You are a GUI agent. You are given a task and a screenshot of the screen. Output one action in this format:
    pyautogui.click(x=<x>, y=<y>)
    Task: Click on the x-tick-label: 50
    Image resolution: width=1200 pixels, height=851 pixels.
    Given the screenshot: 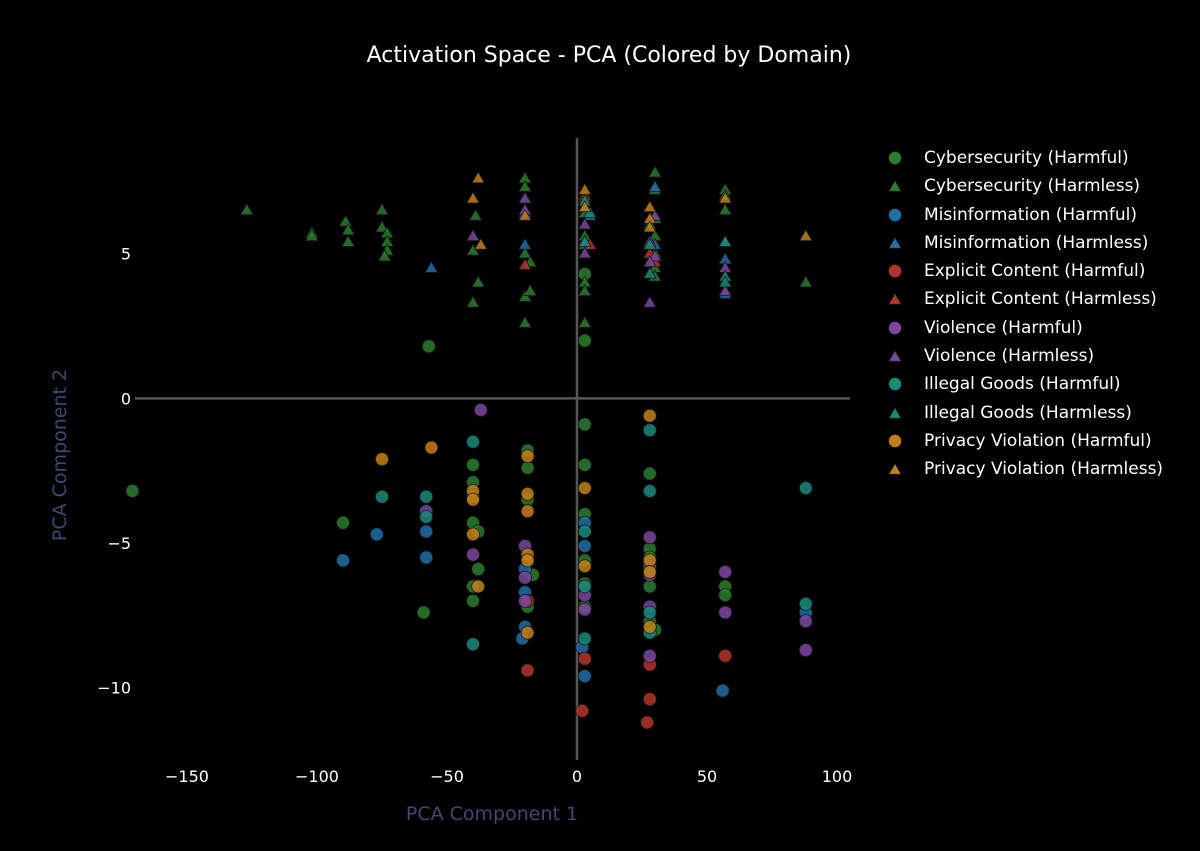 What is the action you would take?
    pyautogui.click(x=707, y=776)
    